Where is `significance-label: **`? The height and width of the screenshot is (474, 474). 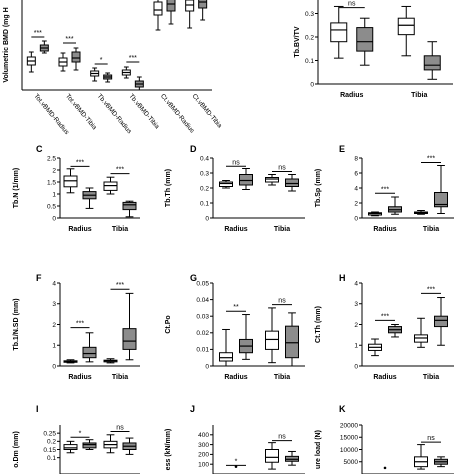
significance-label: ** is located at coordinates (236, 307).